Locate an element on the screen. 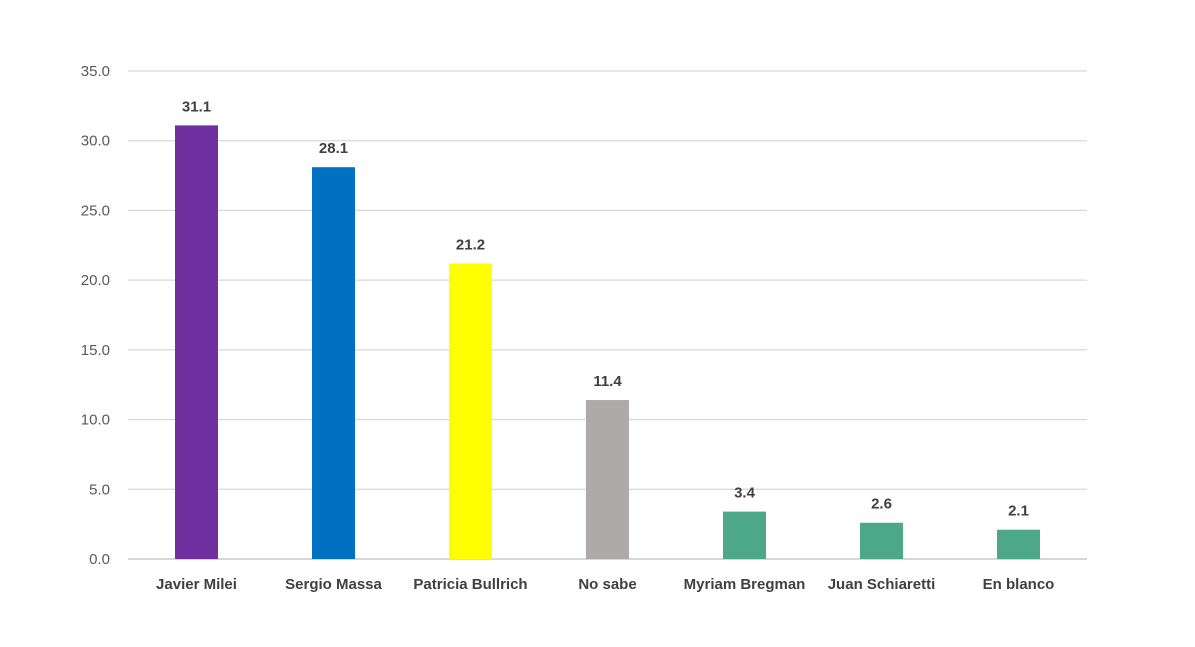  data-label: 28.1 is located at coordinates (333, 148).